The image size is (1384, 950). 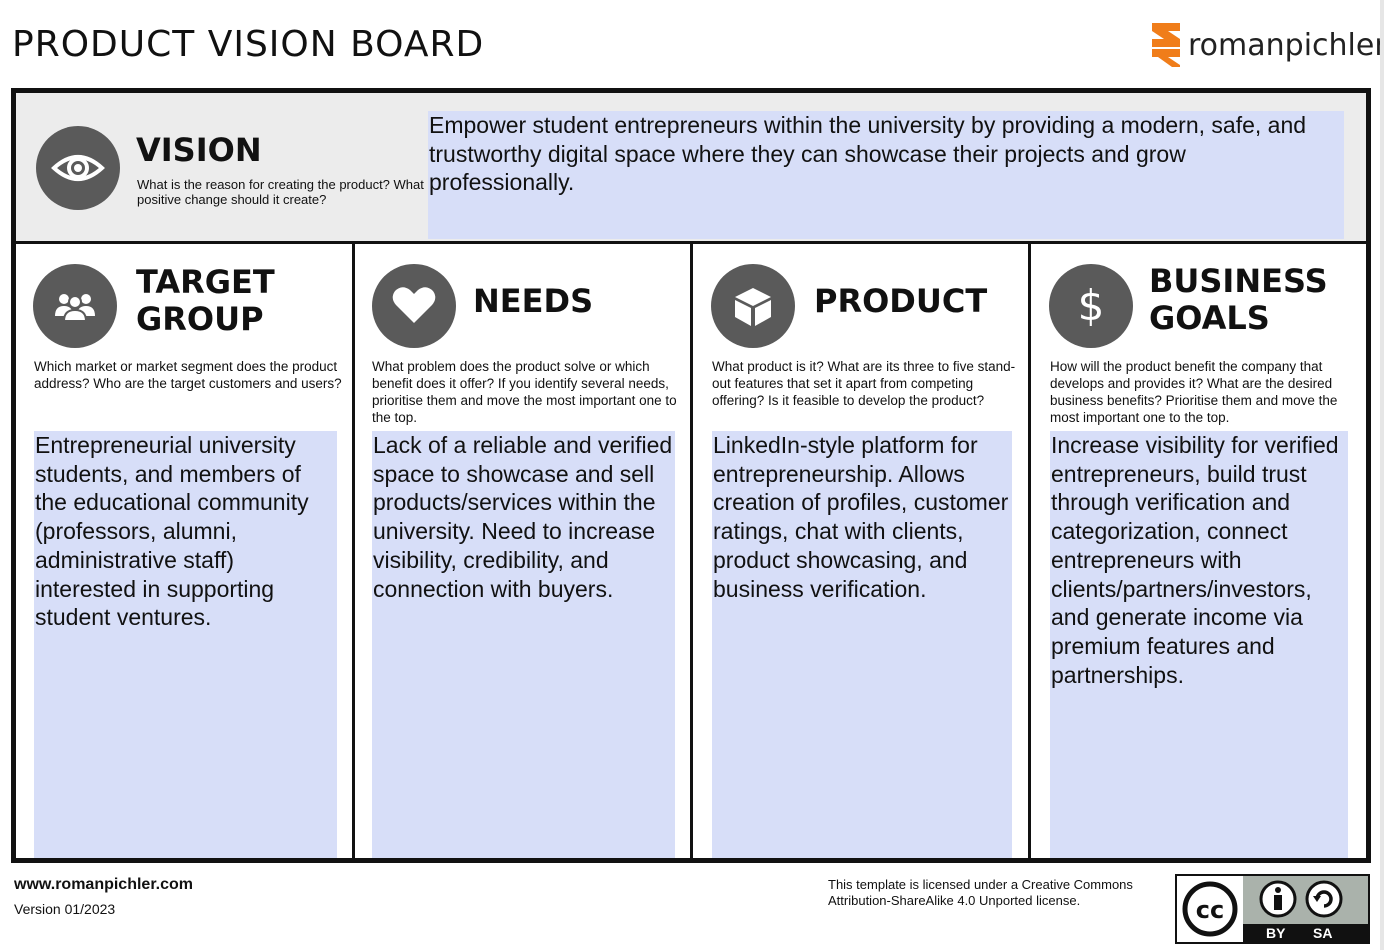 What do you see at coordinates (104, 884) in the screenshot?
I see `footer-url: www.romanpichler.com` at bounding box center [104, 884].